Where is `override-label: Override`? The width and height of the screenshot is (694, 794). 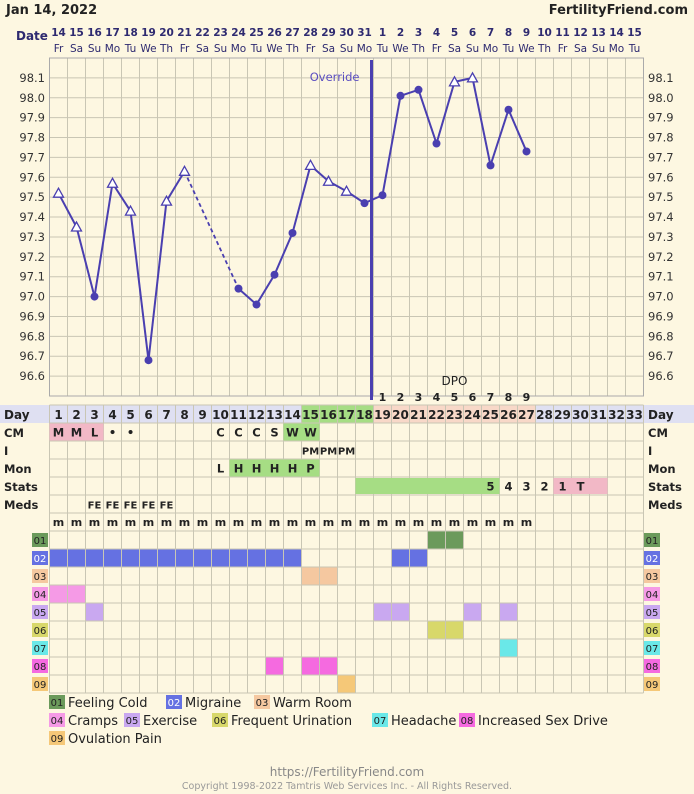
override-label: Override is located at coordinates (335, 77).